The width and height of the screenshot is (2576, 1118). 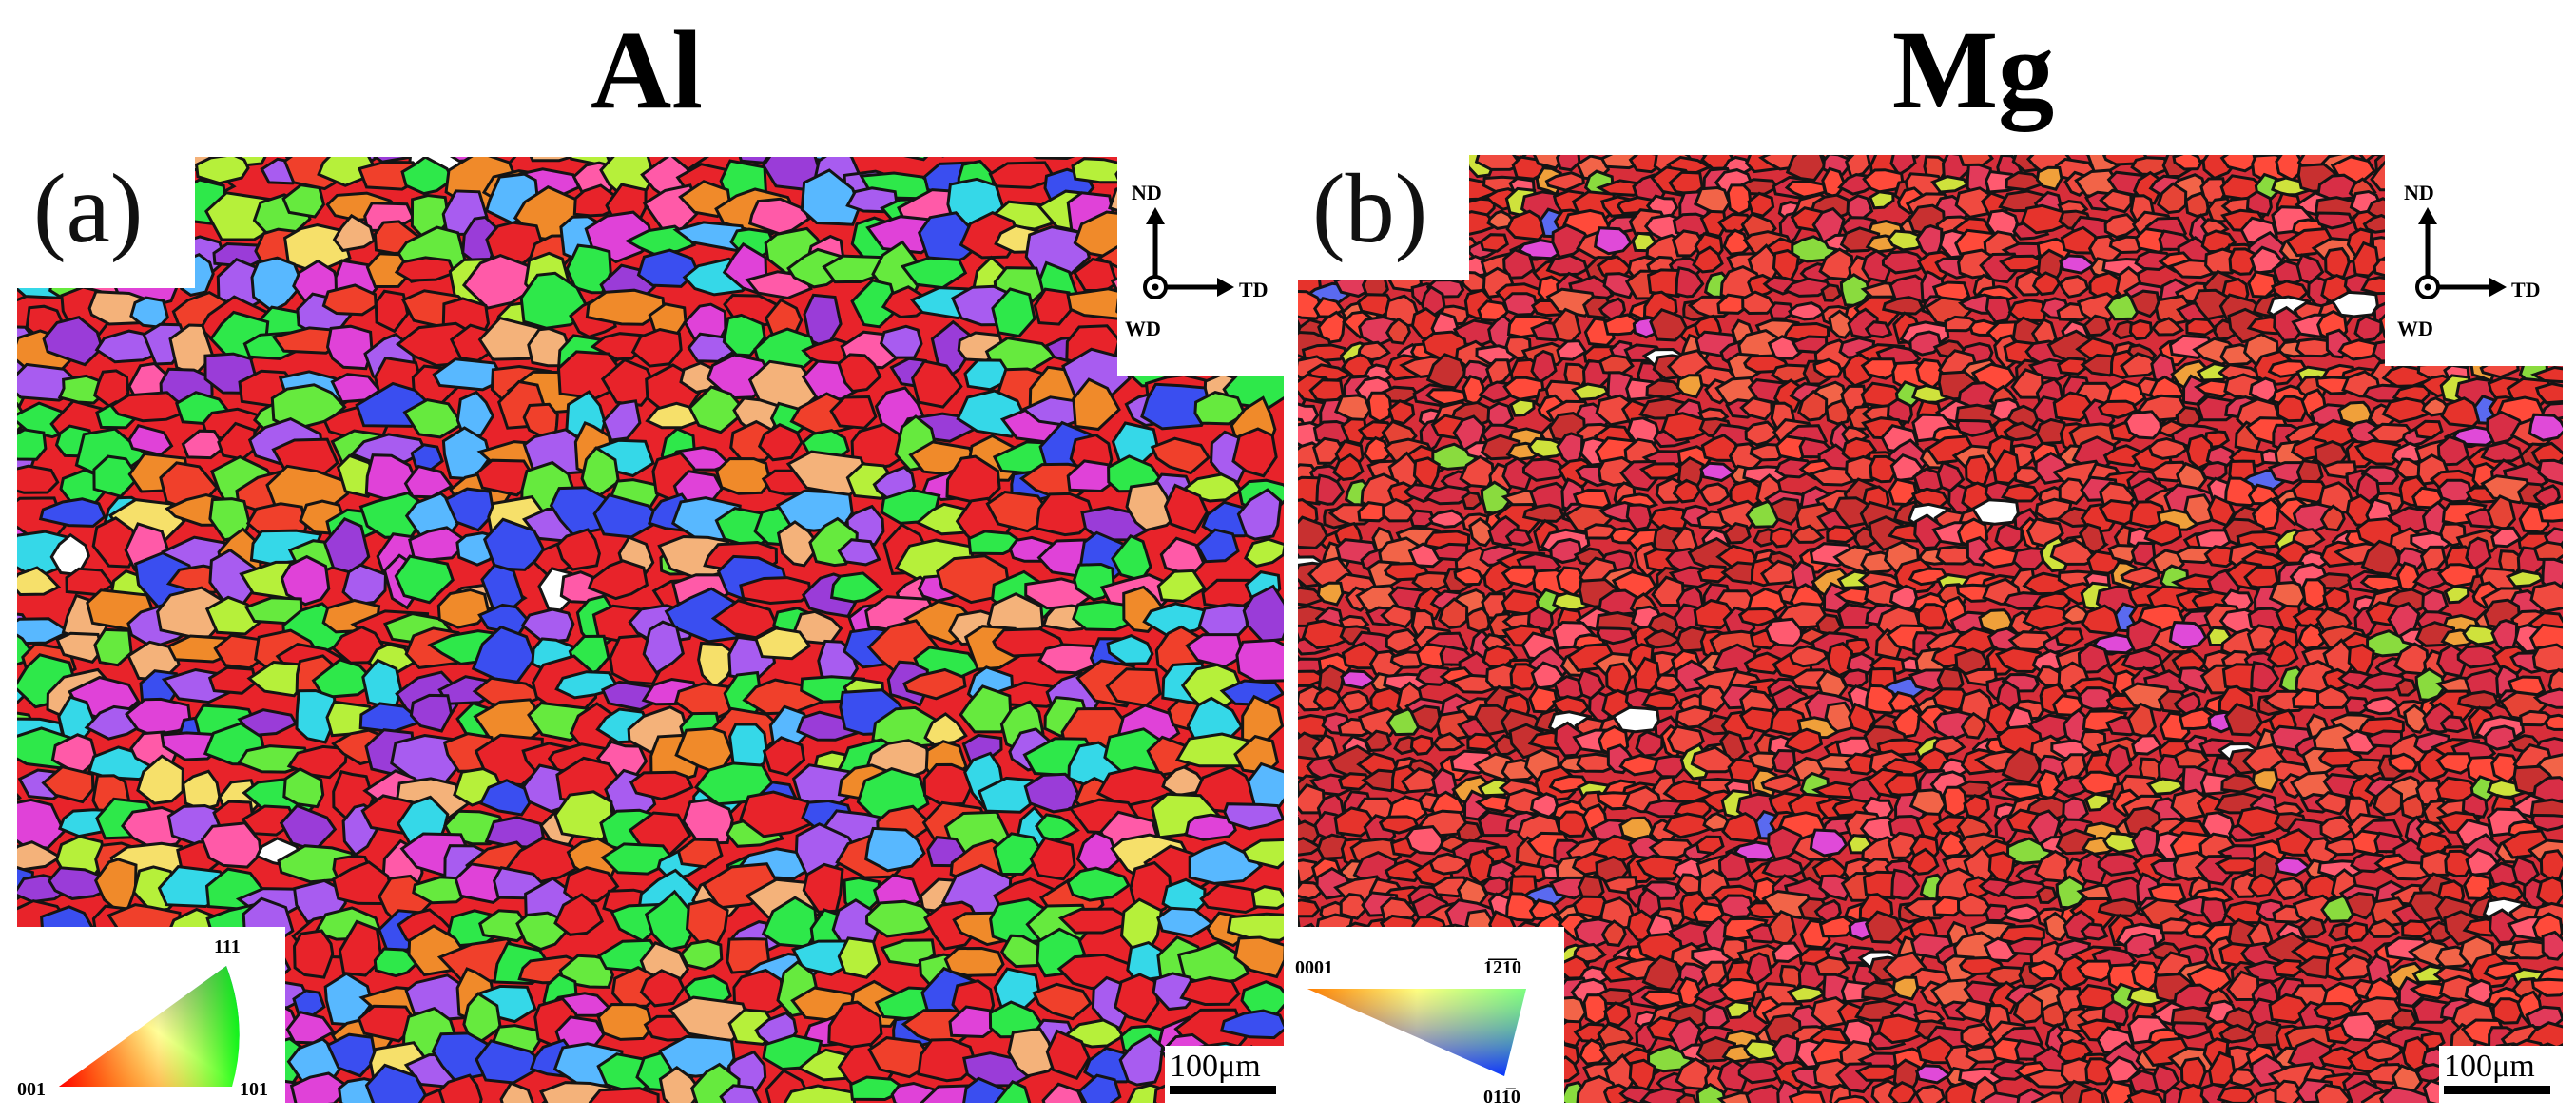 I want to click on panel-b-axis-wd: WD, so click(x=2415, y=328).